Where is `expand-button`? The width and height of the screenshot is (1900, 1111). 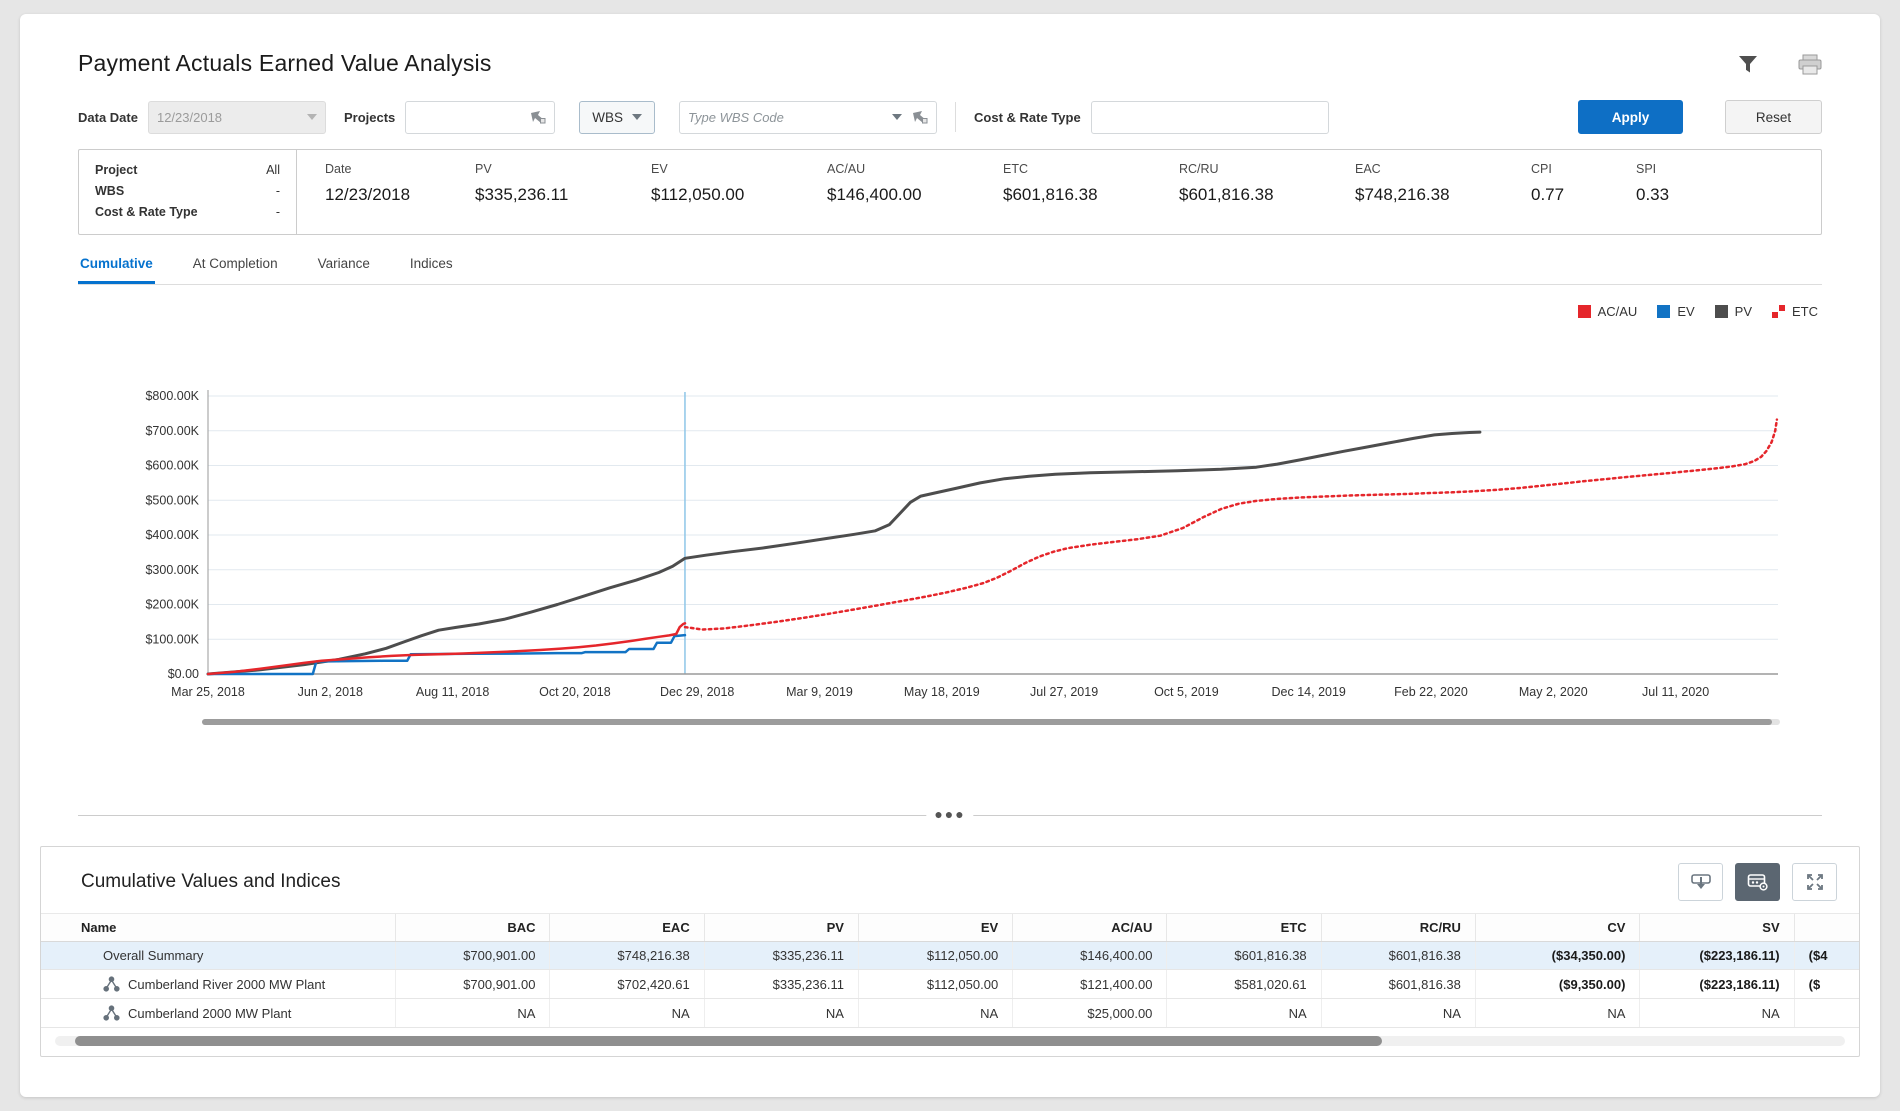
expand-button is located at coordinates (1814, 882).